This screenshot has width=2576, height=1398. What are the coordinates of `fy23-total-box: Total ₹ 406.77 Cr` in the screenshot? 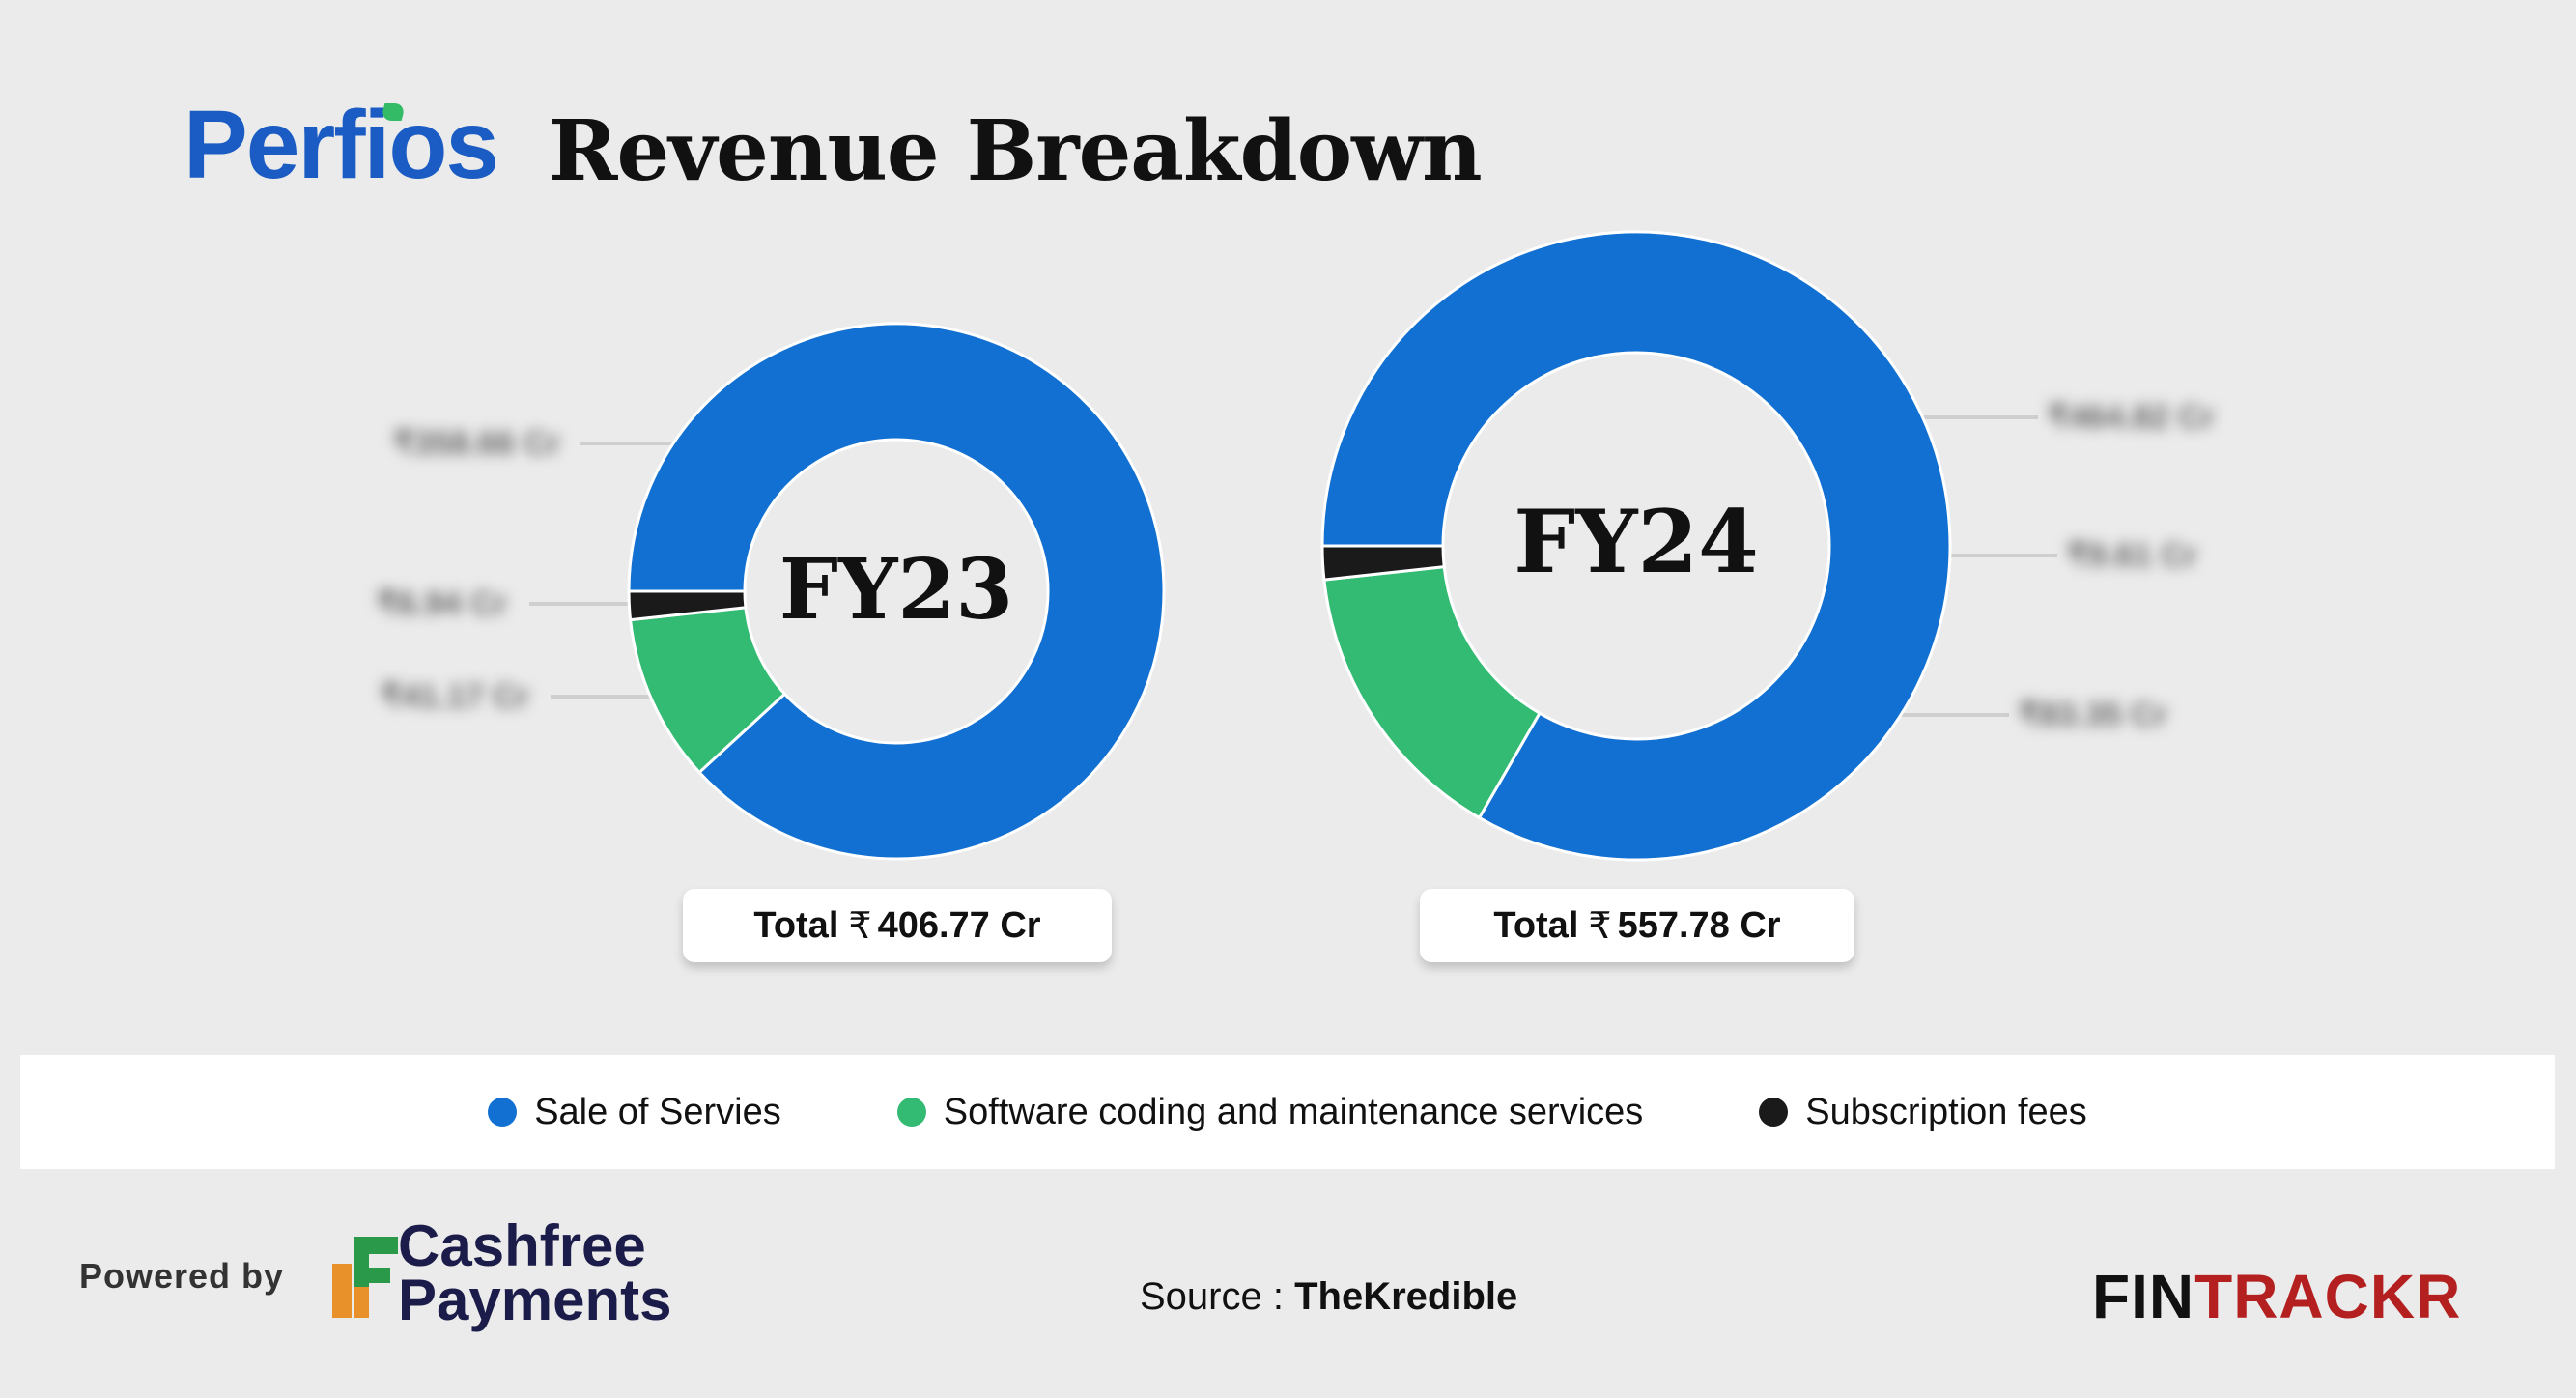 It's located at (897, 925).